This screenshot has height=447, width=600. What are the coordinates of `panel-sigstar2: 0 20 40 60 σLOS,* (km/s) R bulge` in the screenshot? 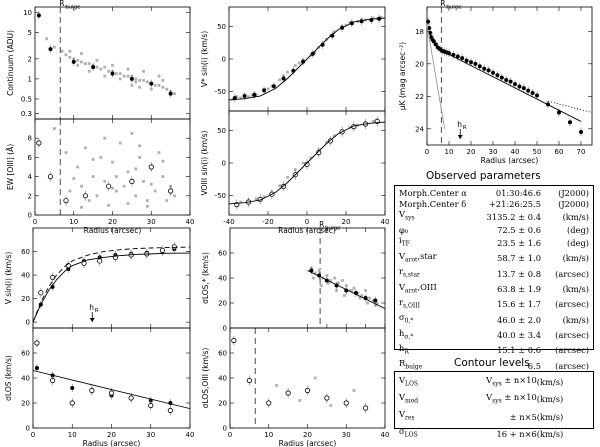 It's located at (293, 276).